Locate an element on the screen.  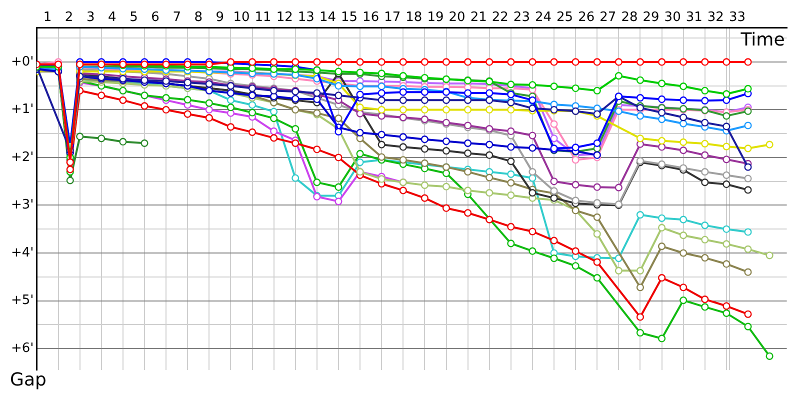
y-tick-label: +1' is located at coordinates (22, 110).